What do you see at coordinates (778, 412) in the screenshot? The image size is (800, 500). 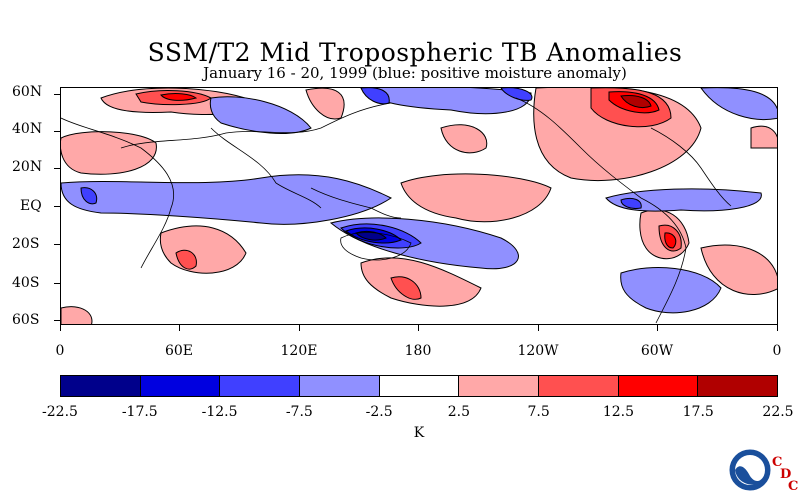 I see `color-legend-level: 22.5` at bounding box center [778, 412].